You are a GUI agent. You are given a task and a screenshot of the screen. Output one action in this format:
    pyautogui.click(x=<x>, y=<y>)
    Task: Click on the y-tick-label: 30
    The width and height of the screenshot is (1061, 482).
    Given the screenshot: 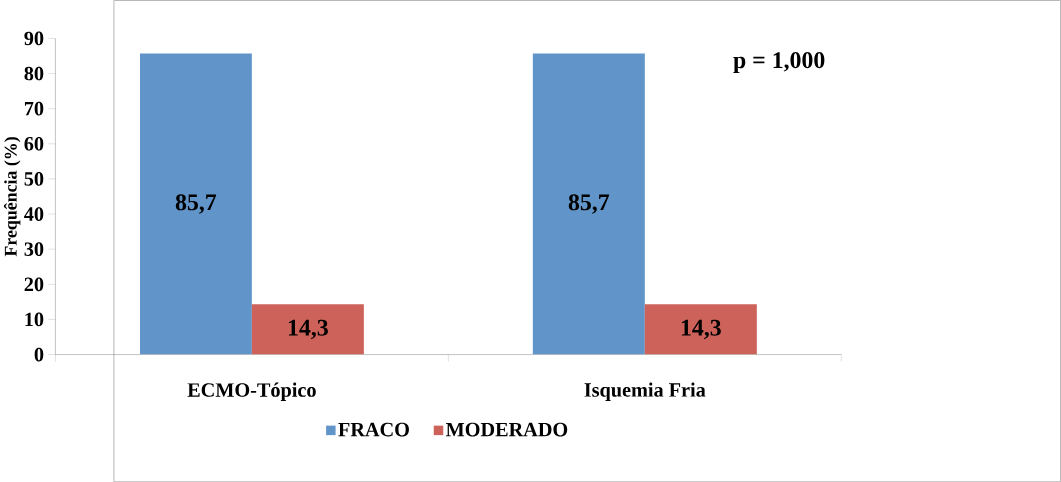 What is the action you would take?
    pyautogui.click(x=34, y=249)
    